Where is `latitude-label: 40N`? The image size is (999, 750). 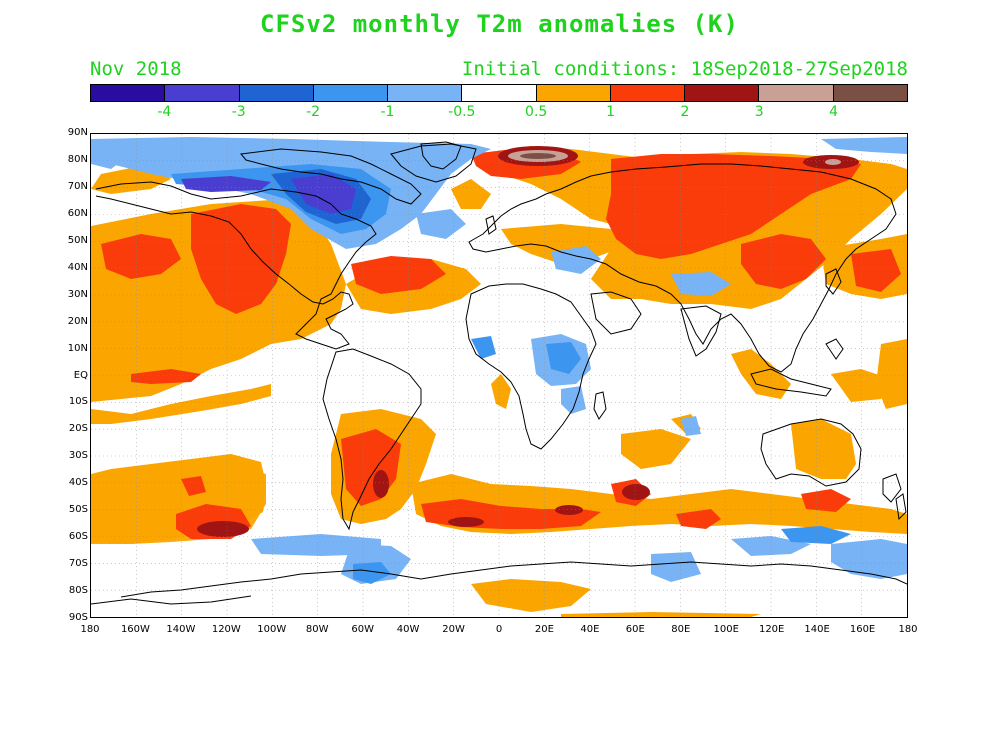
latitude-label: 40N is located at coordinates (77, 267).